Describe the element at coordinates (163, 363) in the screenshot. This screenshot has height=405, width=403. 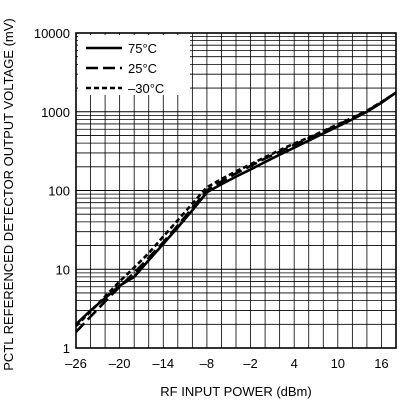
I see `x-tick-label: –14` at that location.